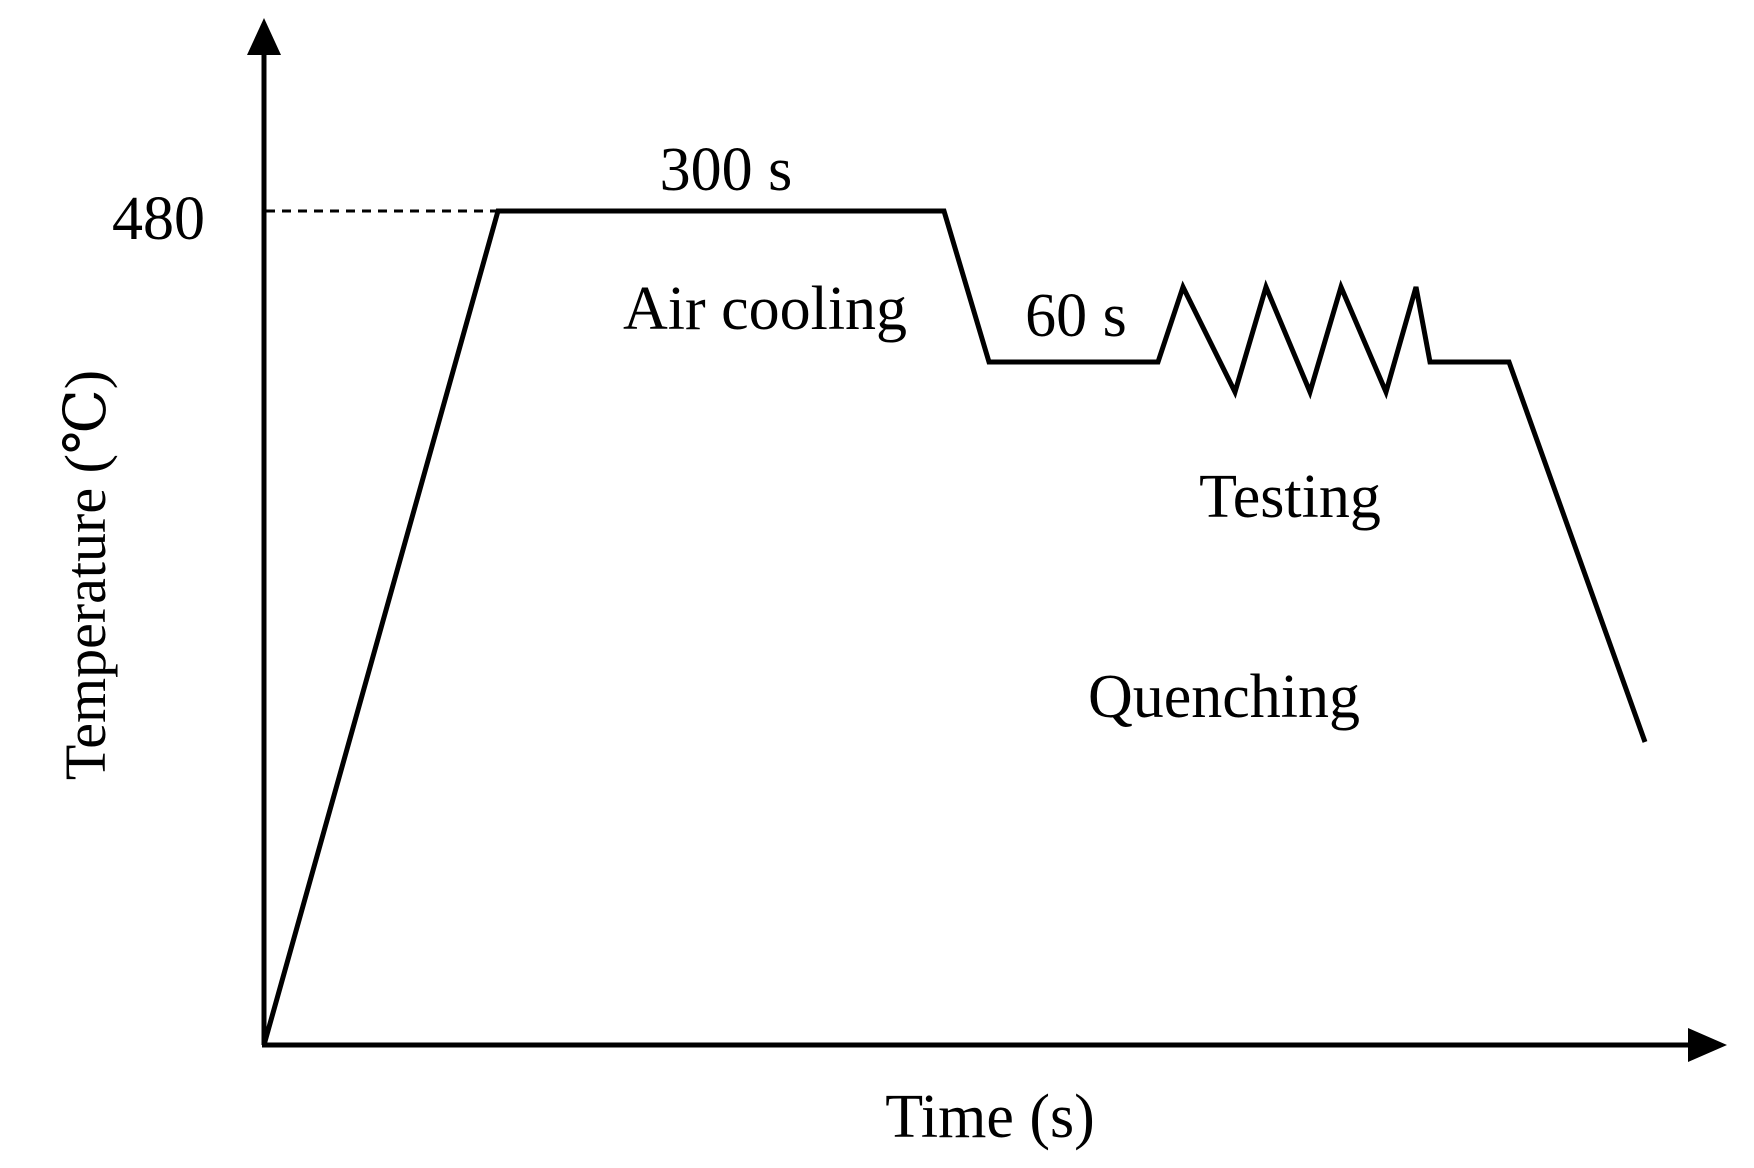 The height and width of the screenshot is (1168, 1754). I want to click on y-axis-arrowhead, so click(264, 36).